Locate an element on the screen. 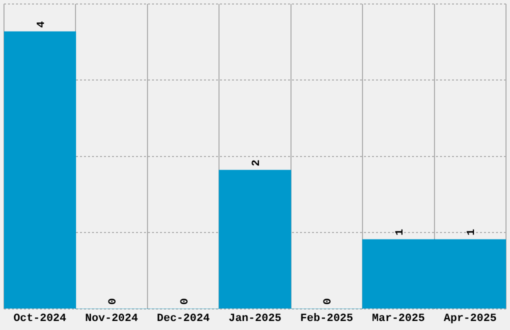  x-tick-label: Feb-2025 is located at coordinates (327, 319).